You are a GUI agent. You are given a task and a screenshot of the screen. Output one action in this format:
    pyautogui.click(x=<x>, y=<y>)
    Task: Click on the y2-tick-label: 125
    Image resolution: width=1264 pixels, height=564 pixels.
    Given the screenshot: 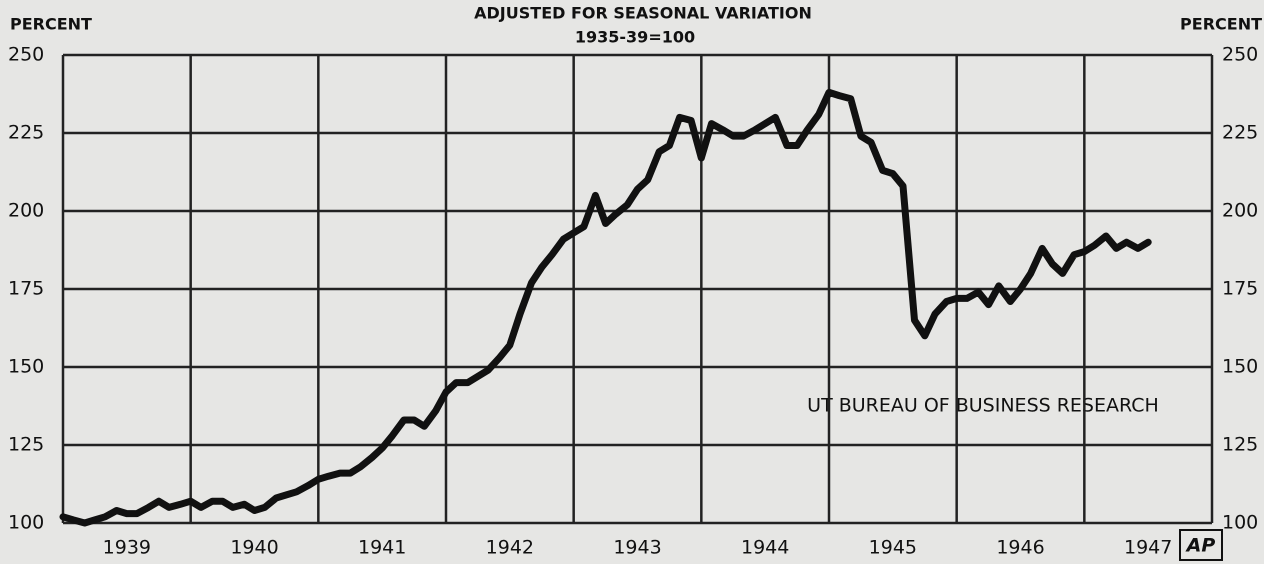 What is the action you would take?
    pyautogui.click(x=1240, y=445)
    